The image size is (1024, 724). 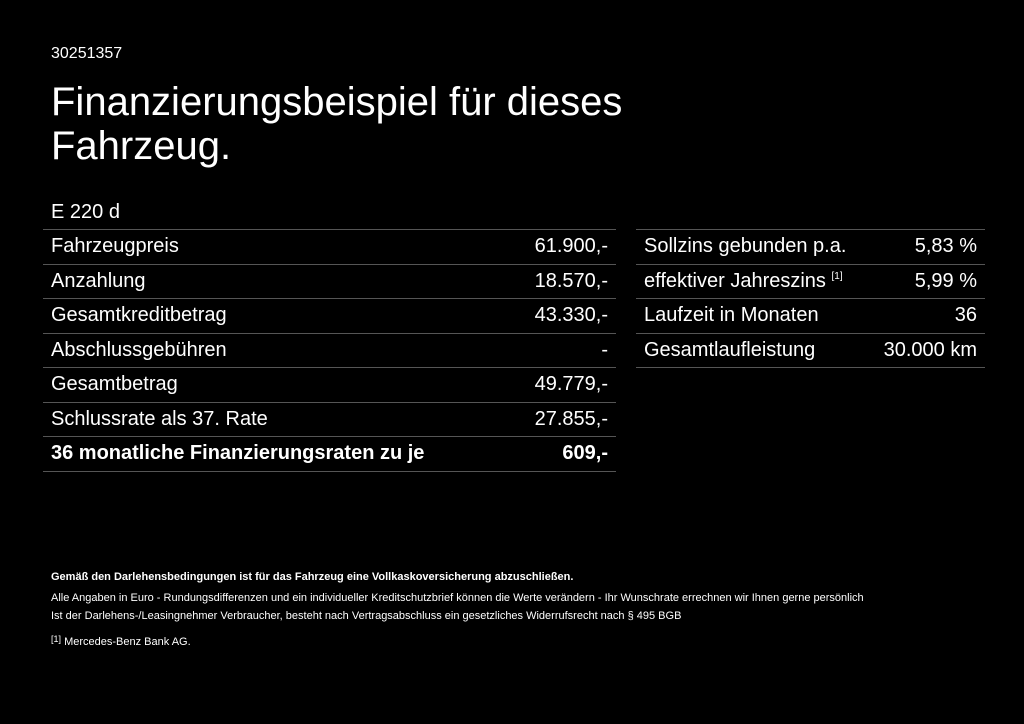 I want to click on table-row: effektiver Jahreszins [1] 5,99 %, so click(x=810, y=281).